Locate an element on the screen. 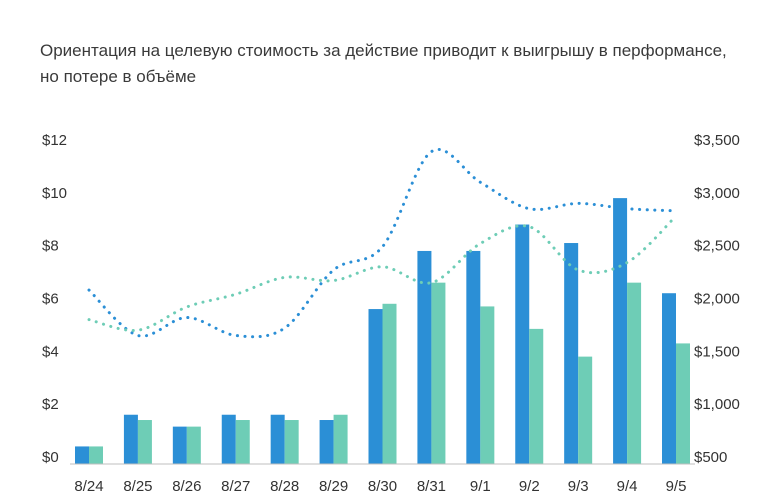  x-tick-label: 8/26 is located at coordinates (186, 486).